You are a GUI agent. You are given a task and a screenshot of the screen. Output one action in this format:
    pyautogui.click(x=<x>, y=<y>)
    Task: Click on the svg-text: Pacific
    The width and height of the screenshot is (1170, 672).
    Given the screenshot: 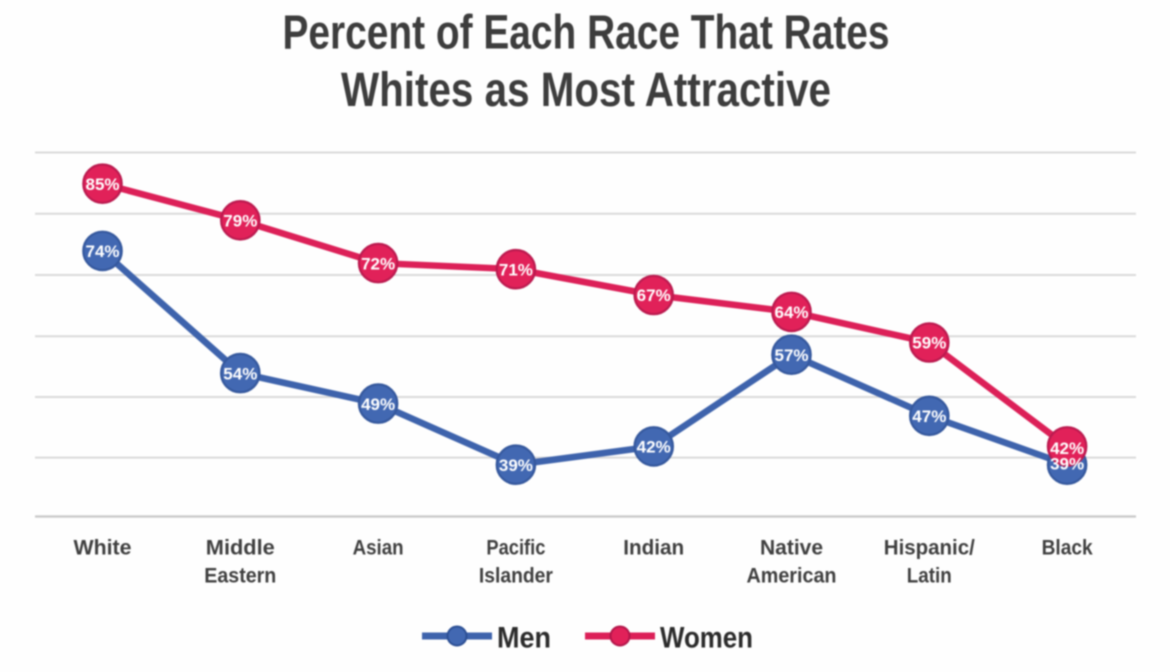 What is the action you would take?
    pyautogui.click(x=515, y=548)
    